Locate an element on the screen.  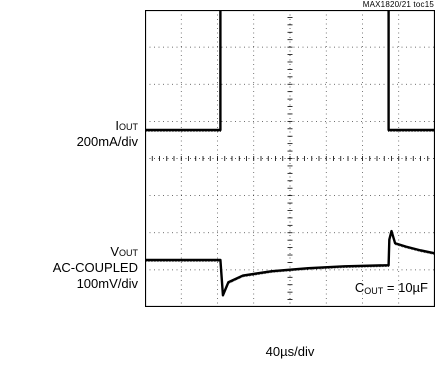
iout-channel-label: IOUT is located at coordinates (109, 126).